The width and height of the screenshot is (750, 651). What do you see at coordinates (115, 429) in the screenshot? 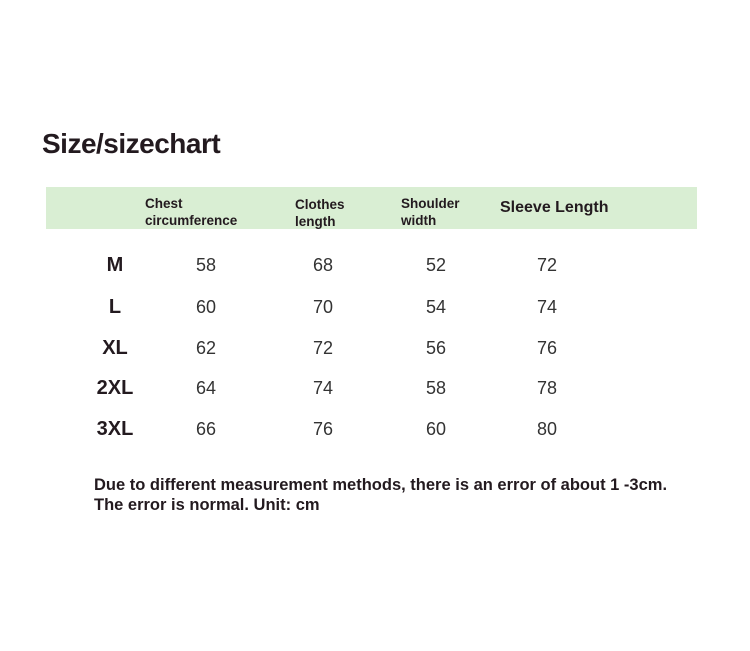
I see `size-label: 3XL` at bounding box center [115, 429].